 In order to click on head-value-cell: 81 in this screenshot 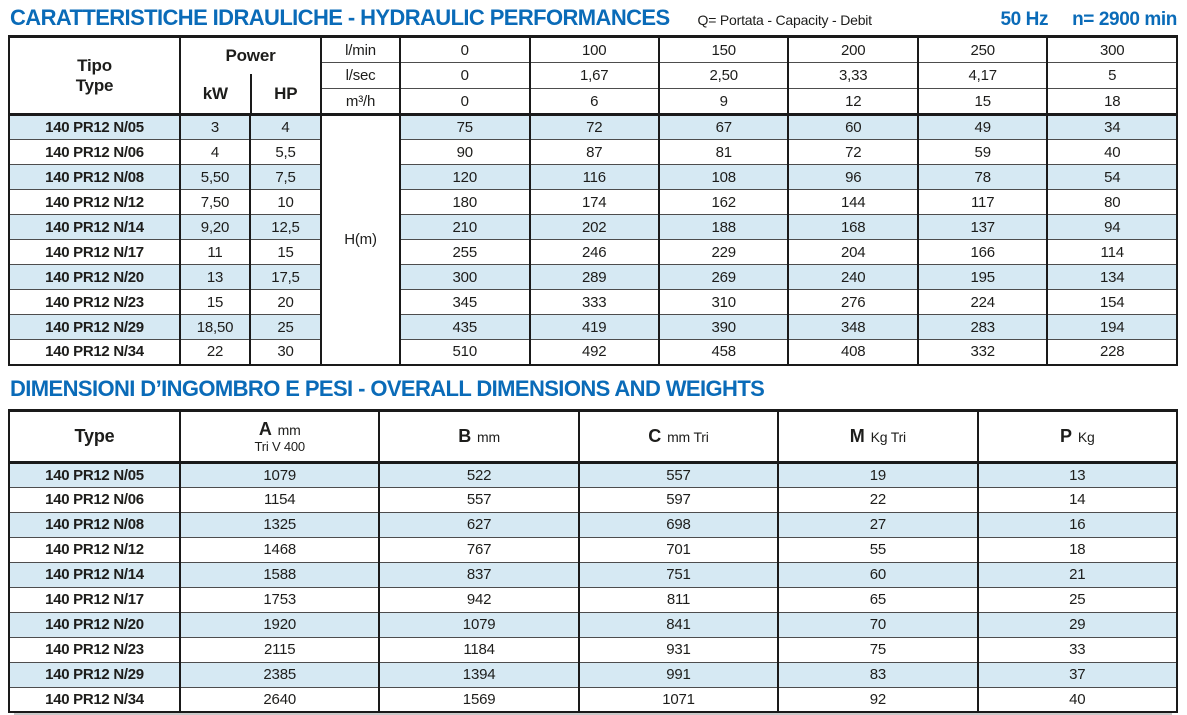, I will do `click(723, 152)`.